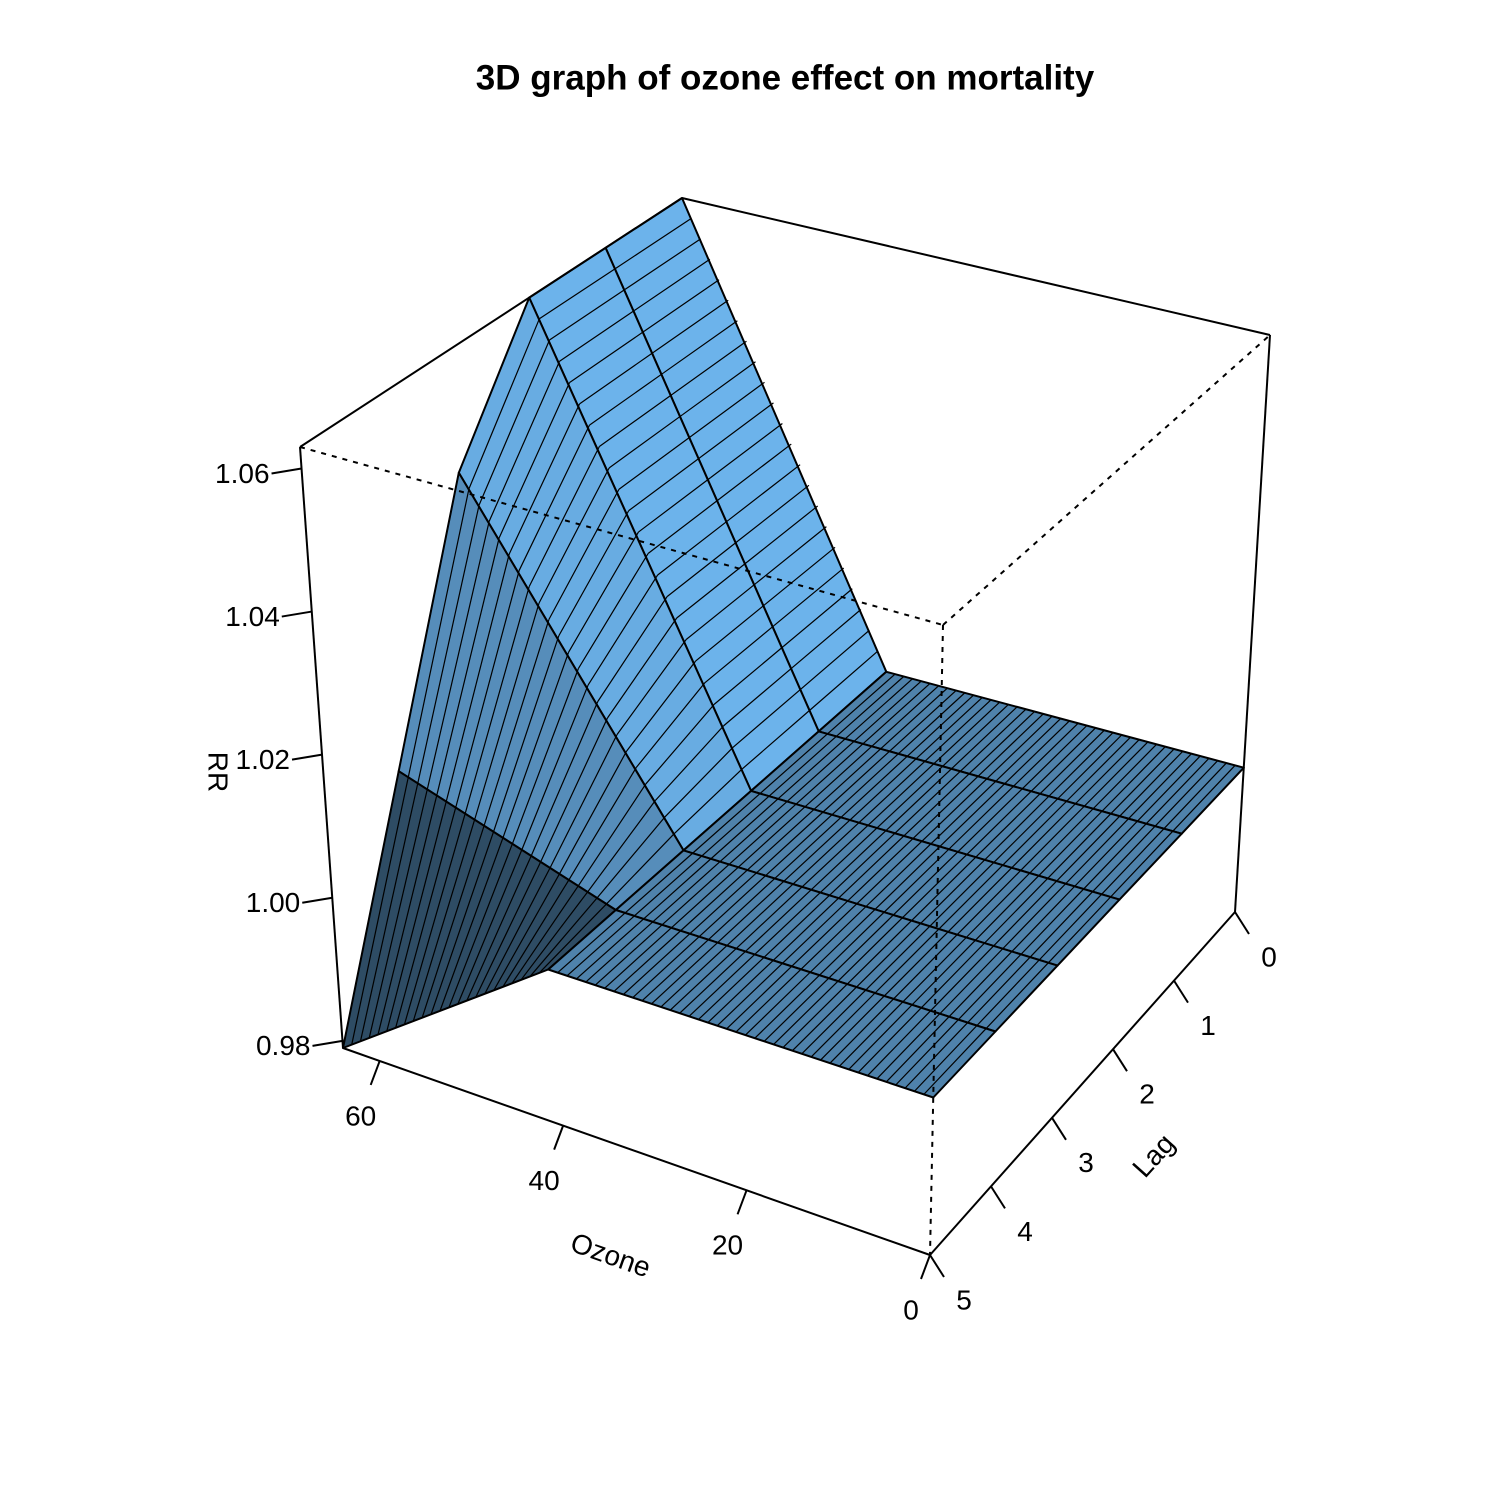 Image resolution: width=1494 pixels, height=1494 pixels. Describe the element at coordinates (283, 1045) in the screenshot. I see `z-tick-label: 0.98` at that location.